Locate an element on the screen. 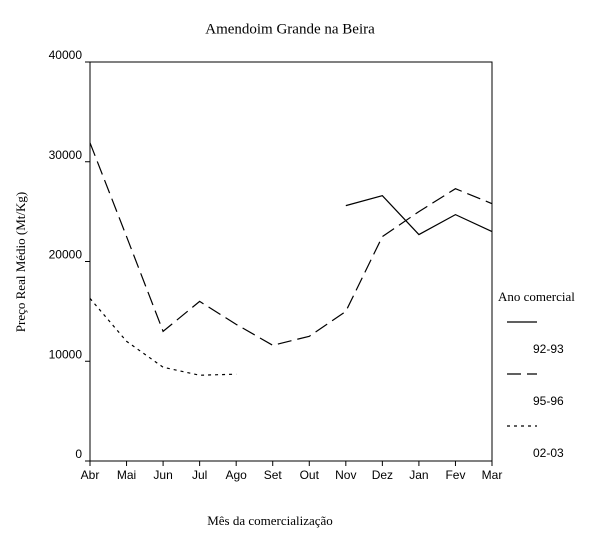  chart-title: Amendoim Grande na Beira is located at coordinates (290, 29).